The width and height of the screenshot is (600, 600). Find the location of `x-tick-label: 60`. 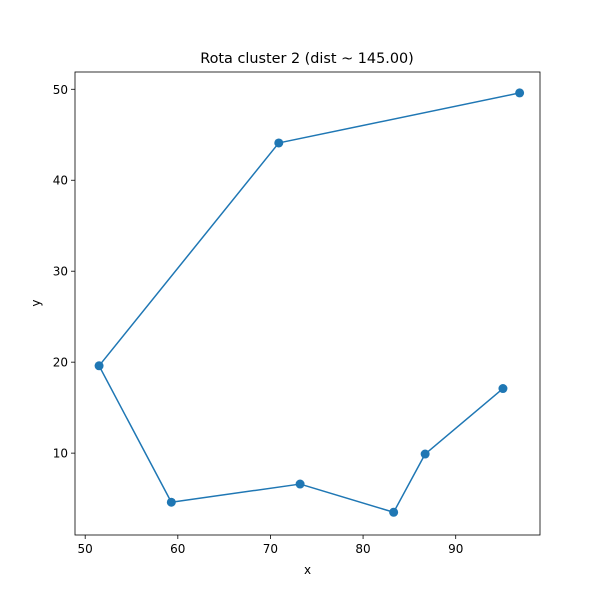

x-tick-label: 60 is located at coordinates (177, 549).